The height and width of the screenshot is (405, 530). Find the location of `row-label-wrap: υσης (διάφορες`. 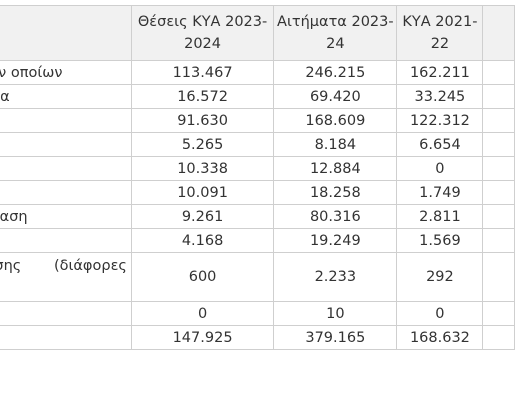

row-label-wrap: υσης (διάφορες is located at coordinates (65, 266).